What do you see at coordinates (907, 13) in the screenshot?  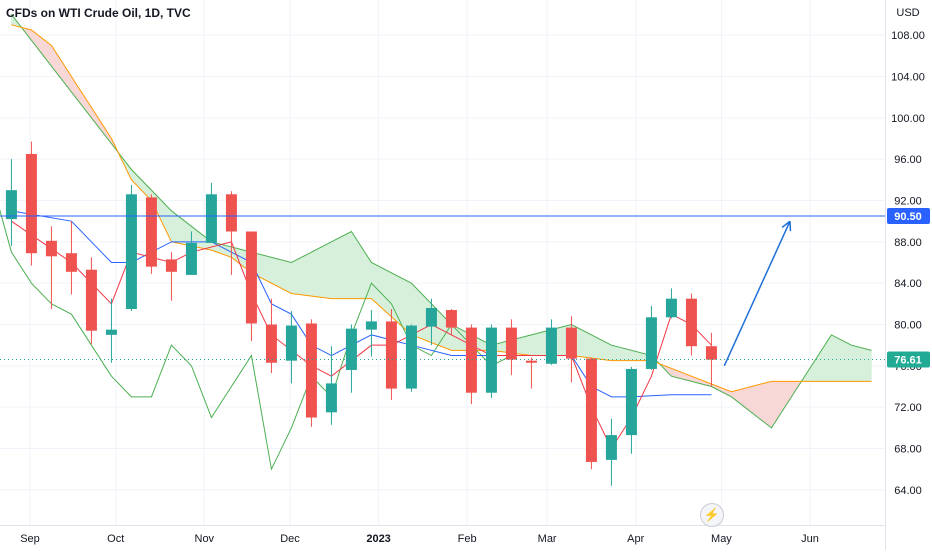 I see `currency-label: USD` at bounding box center [907, 13].